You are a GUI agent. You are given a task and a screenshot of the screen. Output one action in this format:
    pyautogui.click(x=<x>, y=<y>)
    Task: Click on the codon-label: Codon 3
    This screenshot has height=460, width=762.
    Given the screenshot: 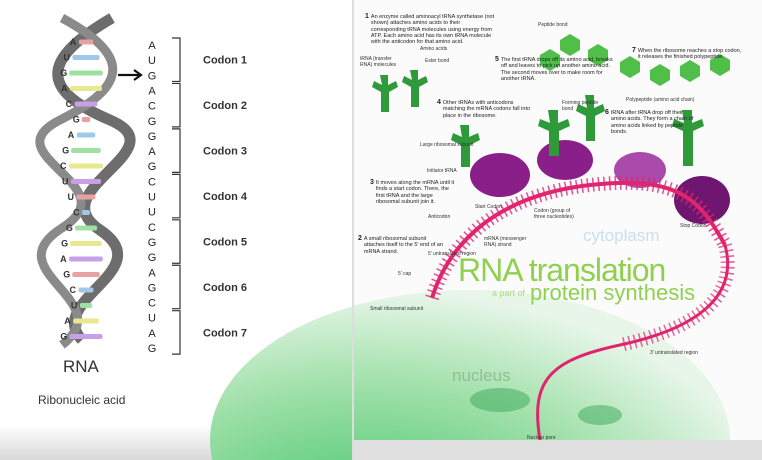 What is the action you would take?
    pyautogui.click(x=225, y=152)
    